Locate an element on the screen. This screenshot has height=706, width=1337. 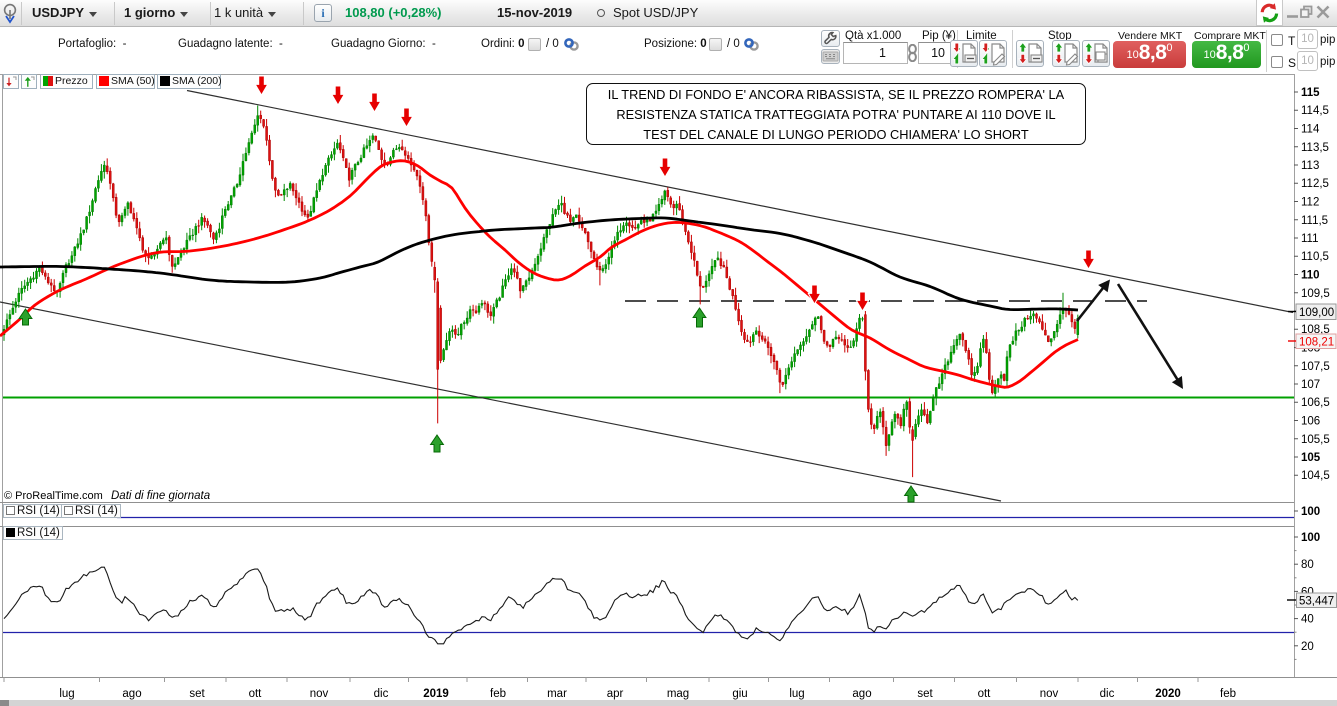
svg-text: 106,5 is located at coordinates (1315, 403).